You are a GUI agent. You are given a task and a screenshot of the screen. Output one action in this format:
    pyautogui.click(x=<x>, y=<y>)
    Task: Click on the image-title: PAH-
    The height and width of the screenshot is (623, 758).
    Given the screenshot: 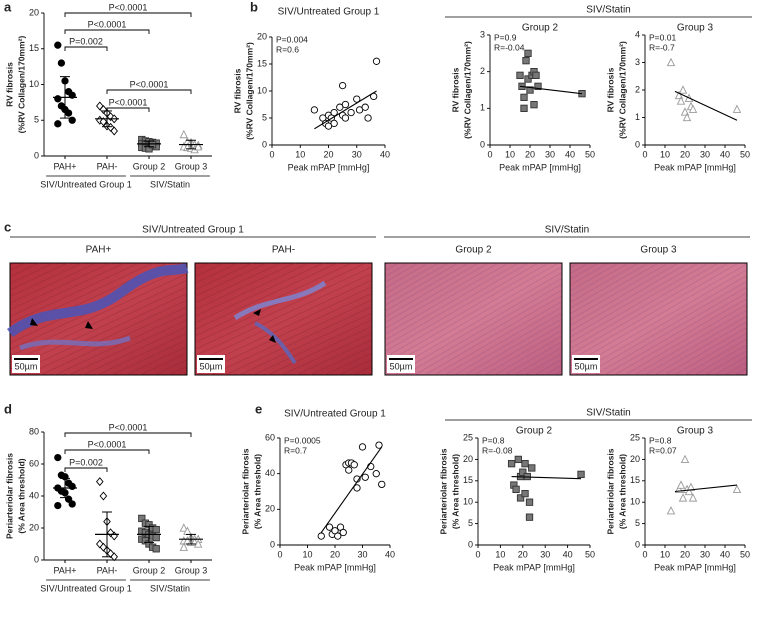 What is the action you would take?
    pyautogui.click(x=283, y=250)
    